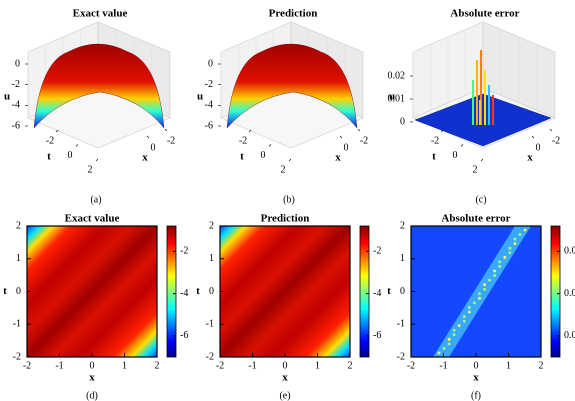 The height and width of the screenshot is (401, 575). I want to click on z-tick-label: 0.02, so click(397, 75).